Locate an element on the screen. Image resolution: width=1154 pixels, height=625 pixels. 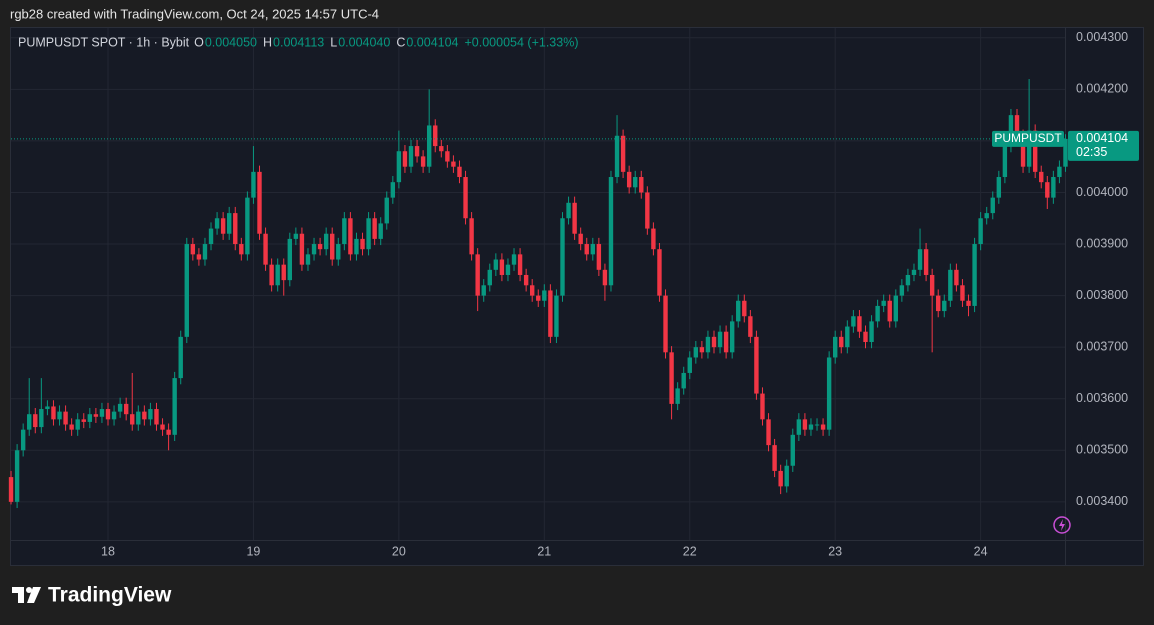
price-countdown: 02:35 is located at coordinates (1091, 152).